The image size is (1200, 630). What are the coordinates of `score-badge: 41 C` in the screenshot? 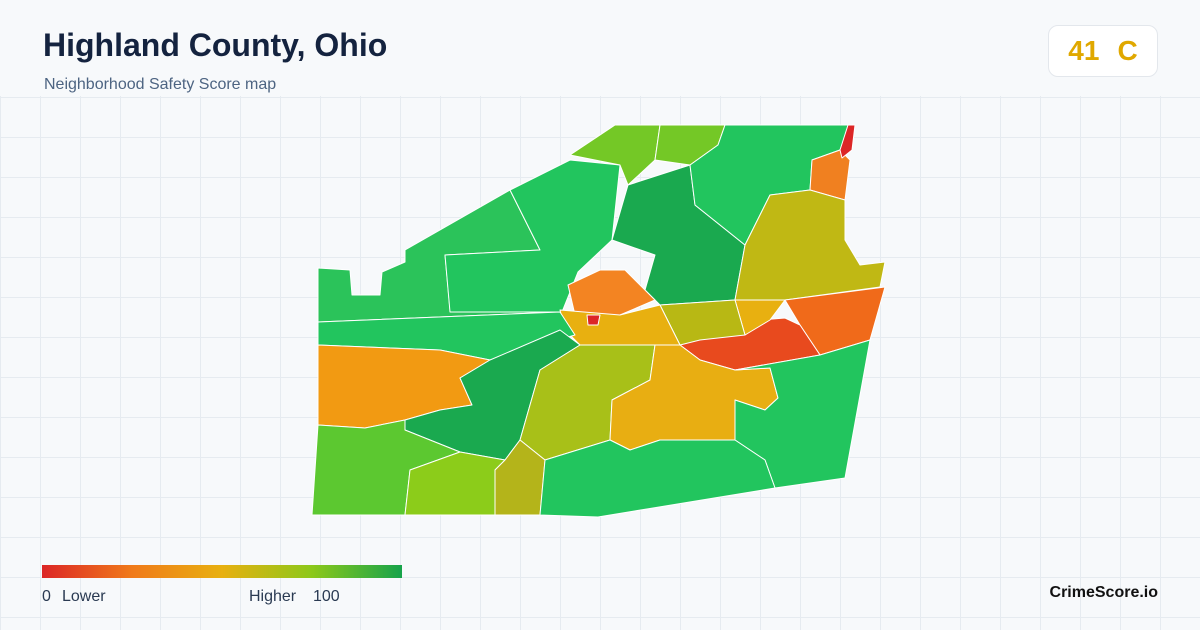 It's located at (1103, 51).